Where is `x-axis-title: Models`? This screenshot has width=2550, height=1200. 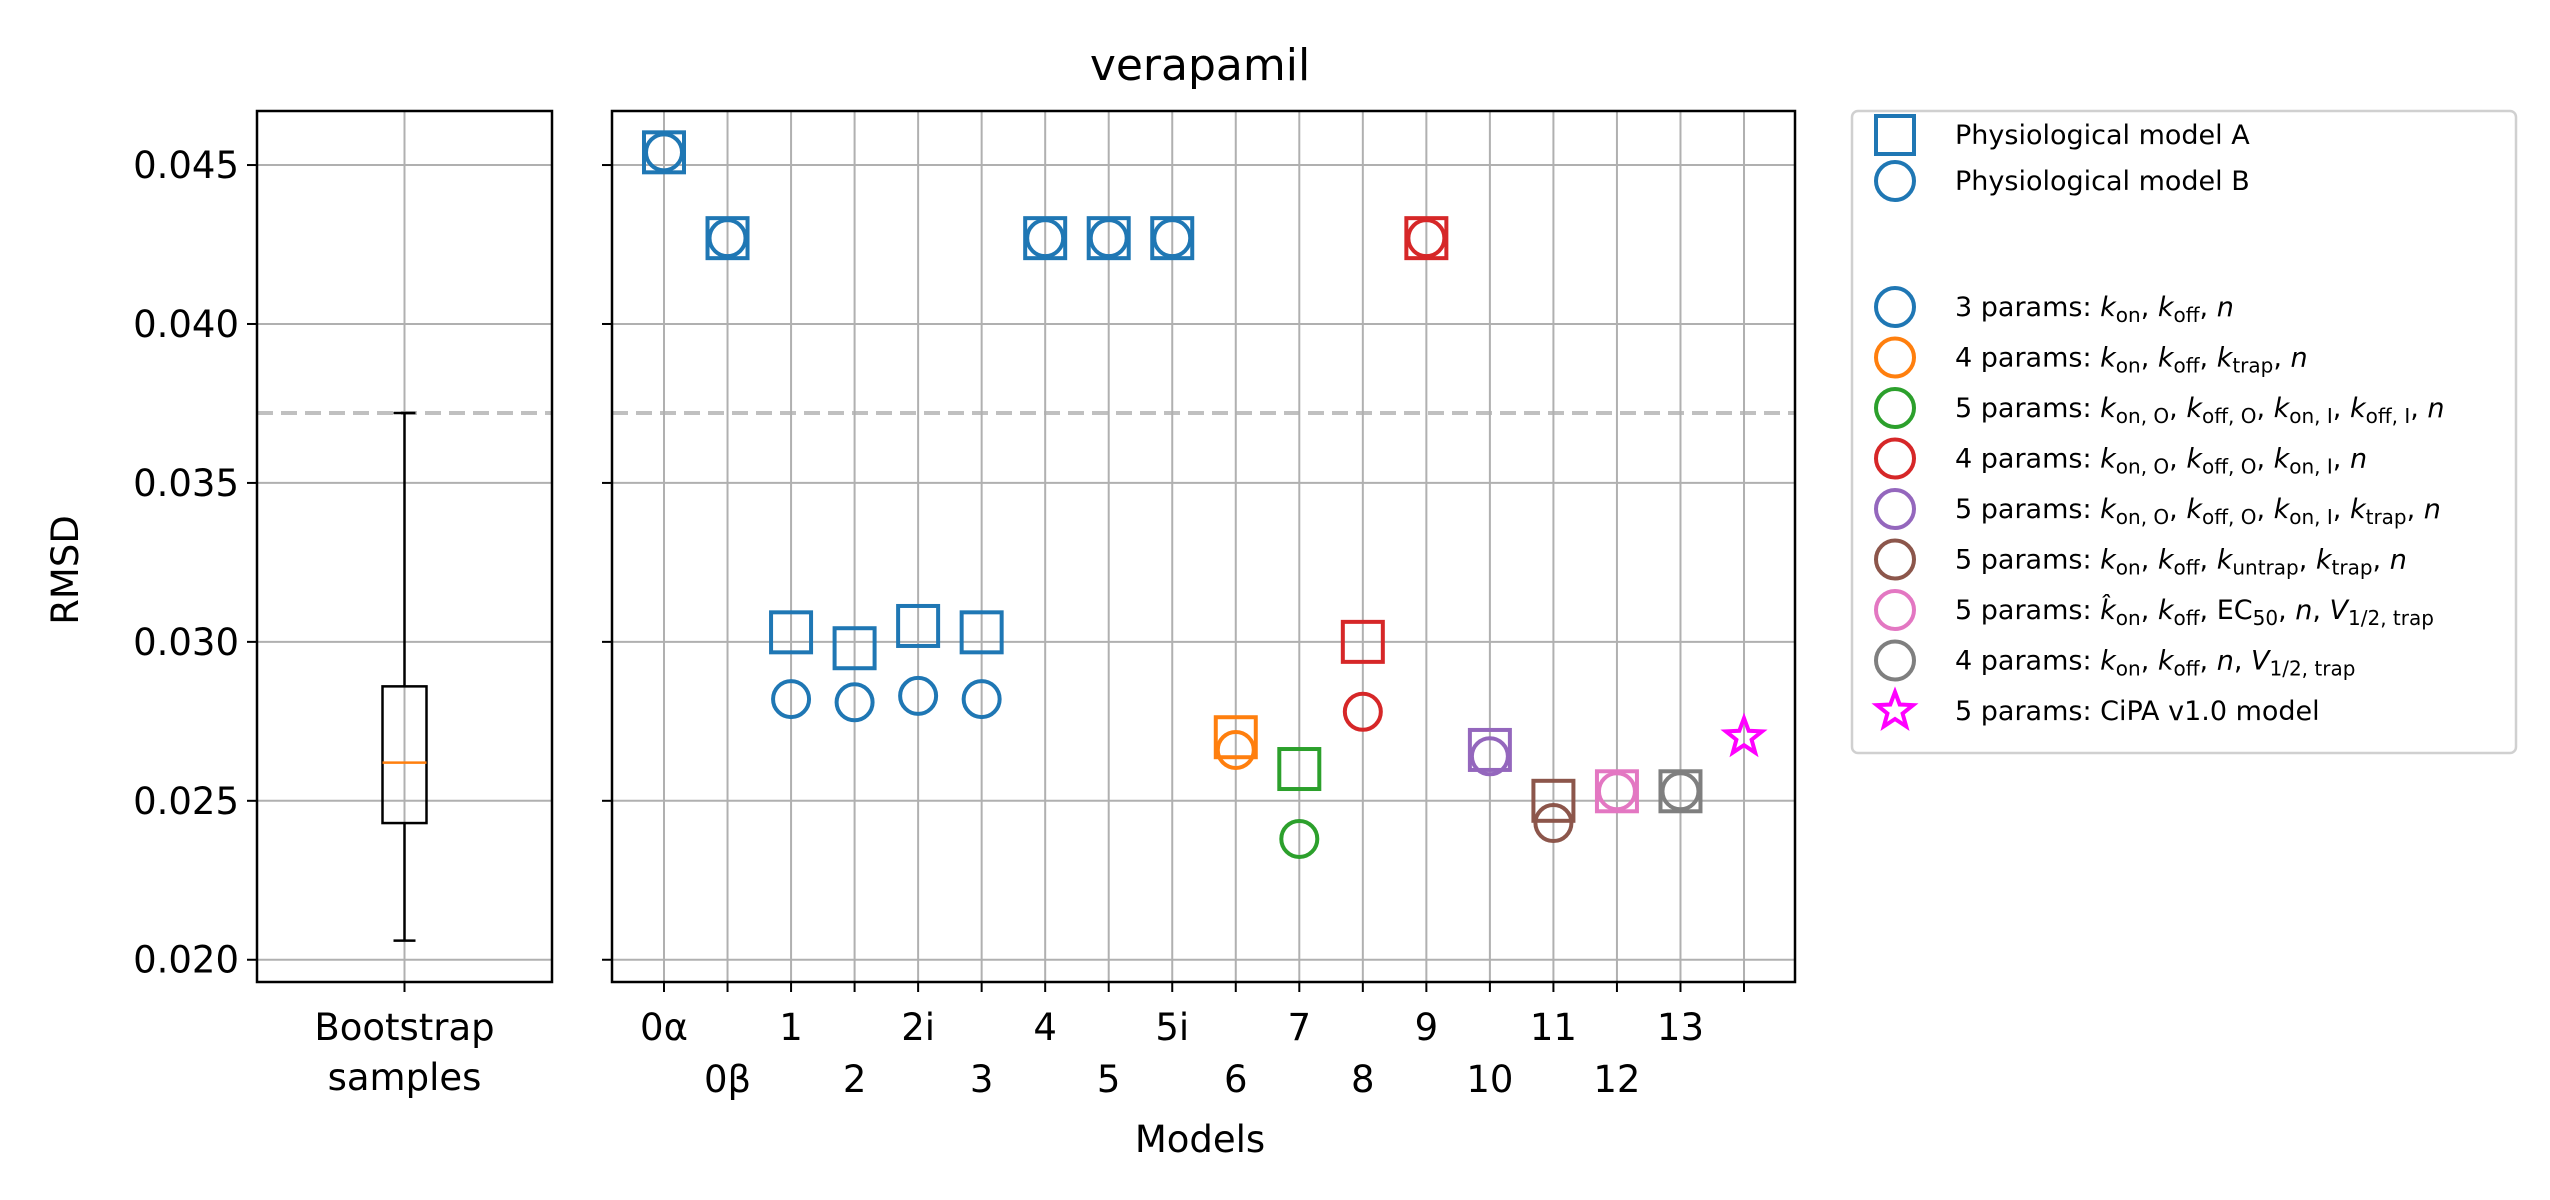 x-axis-title: Models is located at coordinates (1200, 1139).